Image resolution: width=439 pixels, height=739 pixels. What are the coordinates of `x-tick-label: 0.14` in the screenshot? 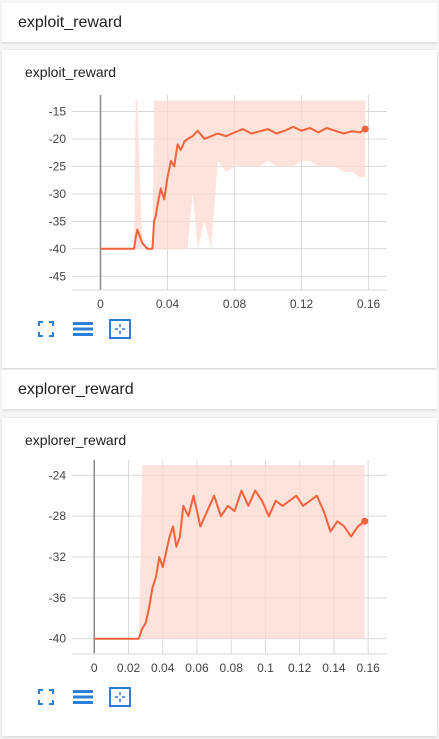 It's located at (334, 668).